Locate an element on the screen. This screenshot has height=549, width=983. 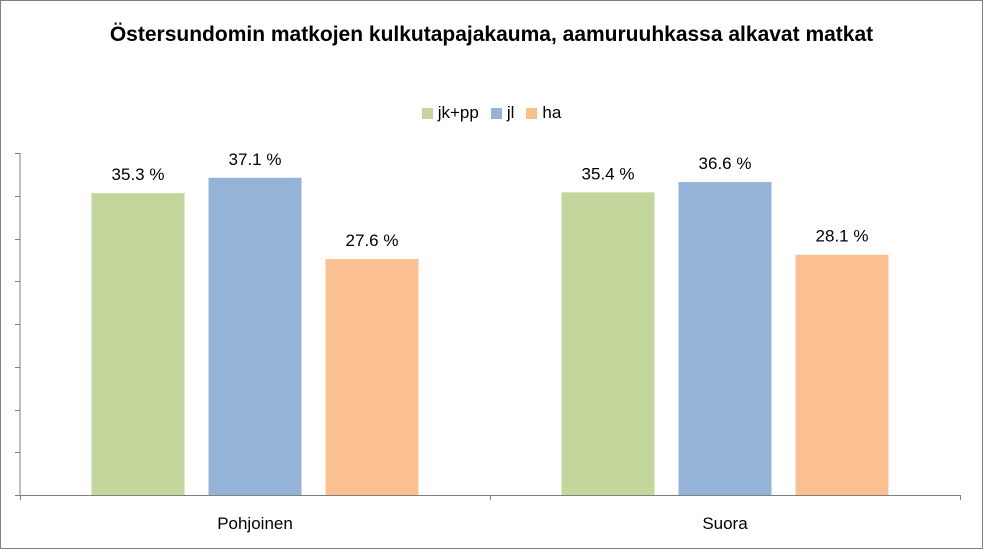
legend-item-jl: jl is located at coordinates (502, 113).